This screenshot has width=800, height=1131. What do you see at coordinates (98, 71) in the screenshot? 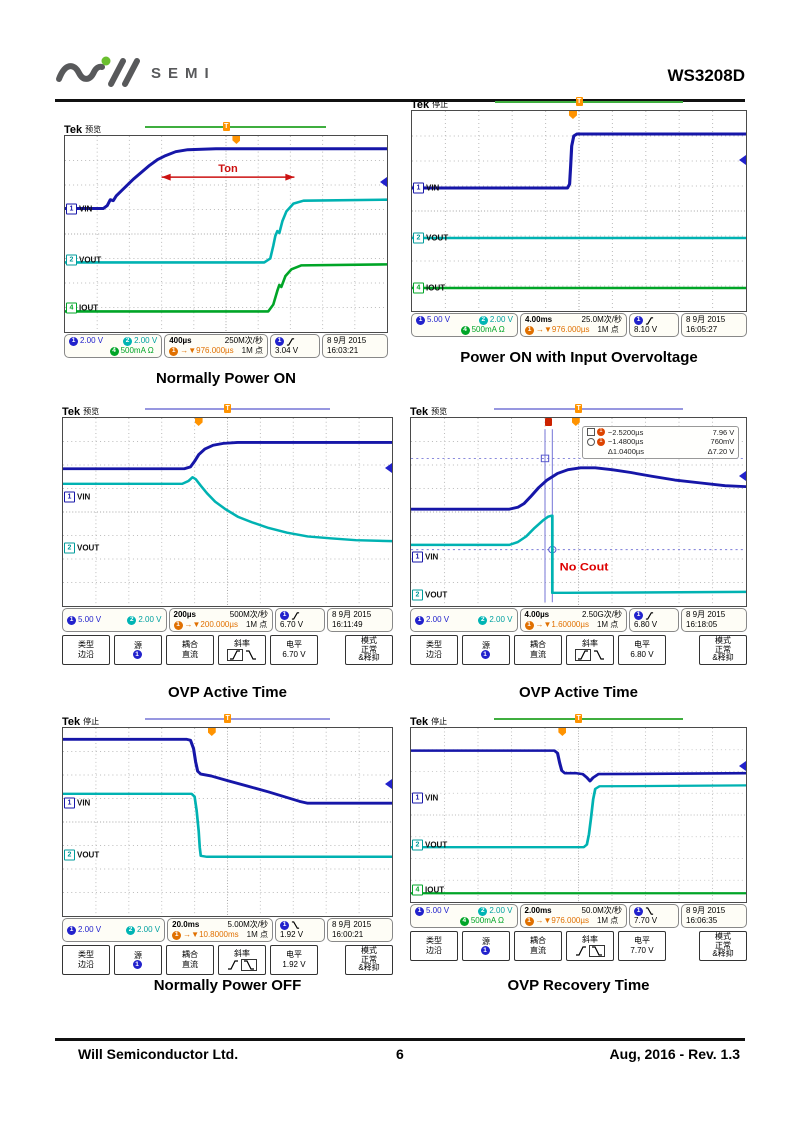
I see `will-logo-mark` at bounding box center [98, 71].